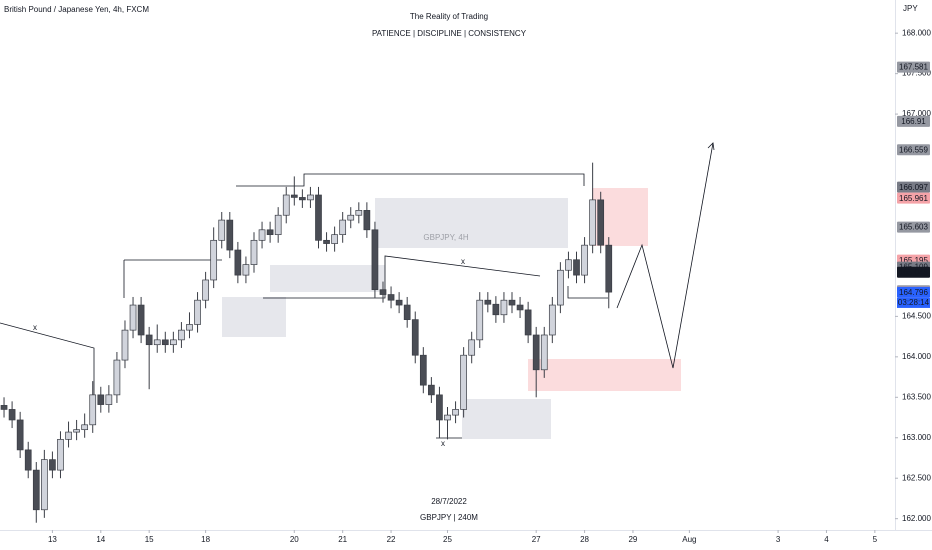 This screenshot has width=932, height=550. I want to click on countdown-badge, so click(913, 302).